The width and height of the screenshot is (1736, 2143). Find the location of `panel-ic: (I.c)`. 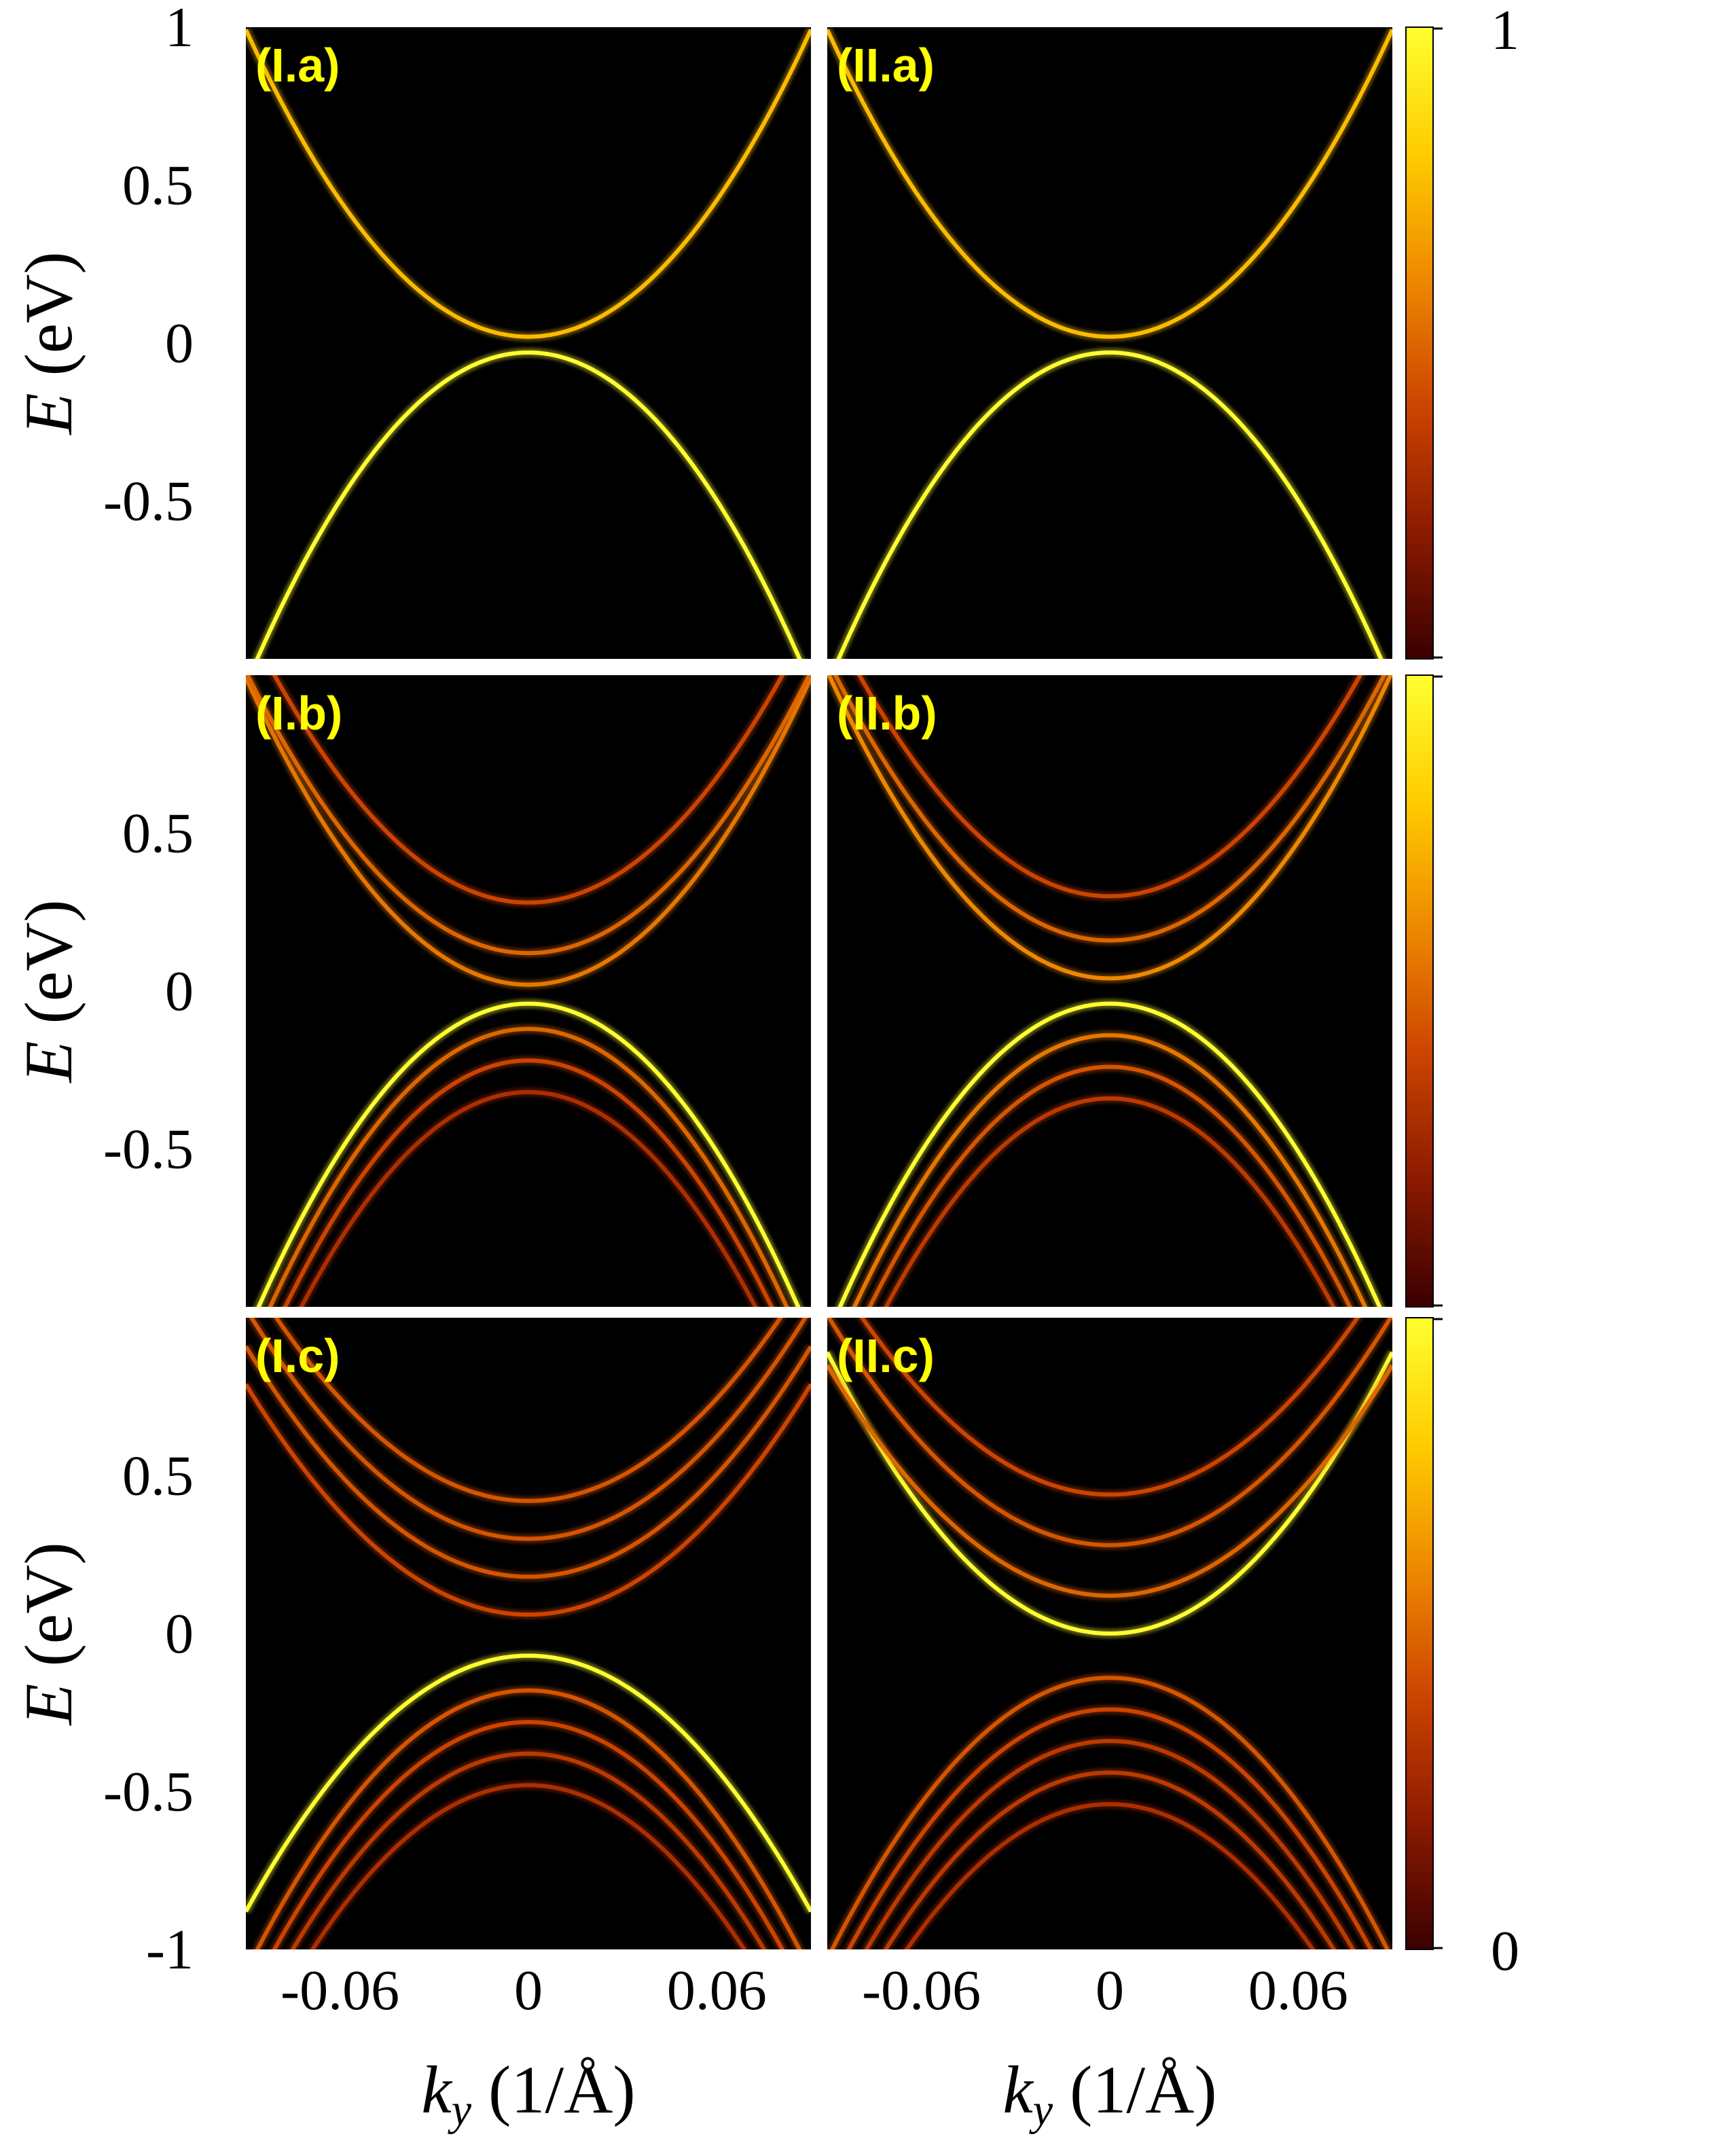

panel-ic: (I.c) is located at coordinates (528, 1633).